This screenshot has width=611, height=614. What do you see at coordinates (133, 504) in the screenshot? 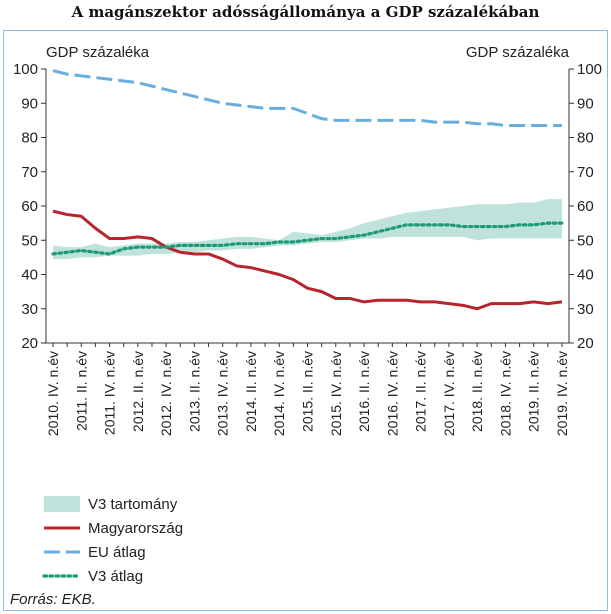
I see `legend-label-v3-tartom-ny: V3 tartomány` at bounding box center [133, 504].